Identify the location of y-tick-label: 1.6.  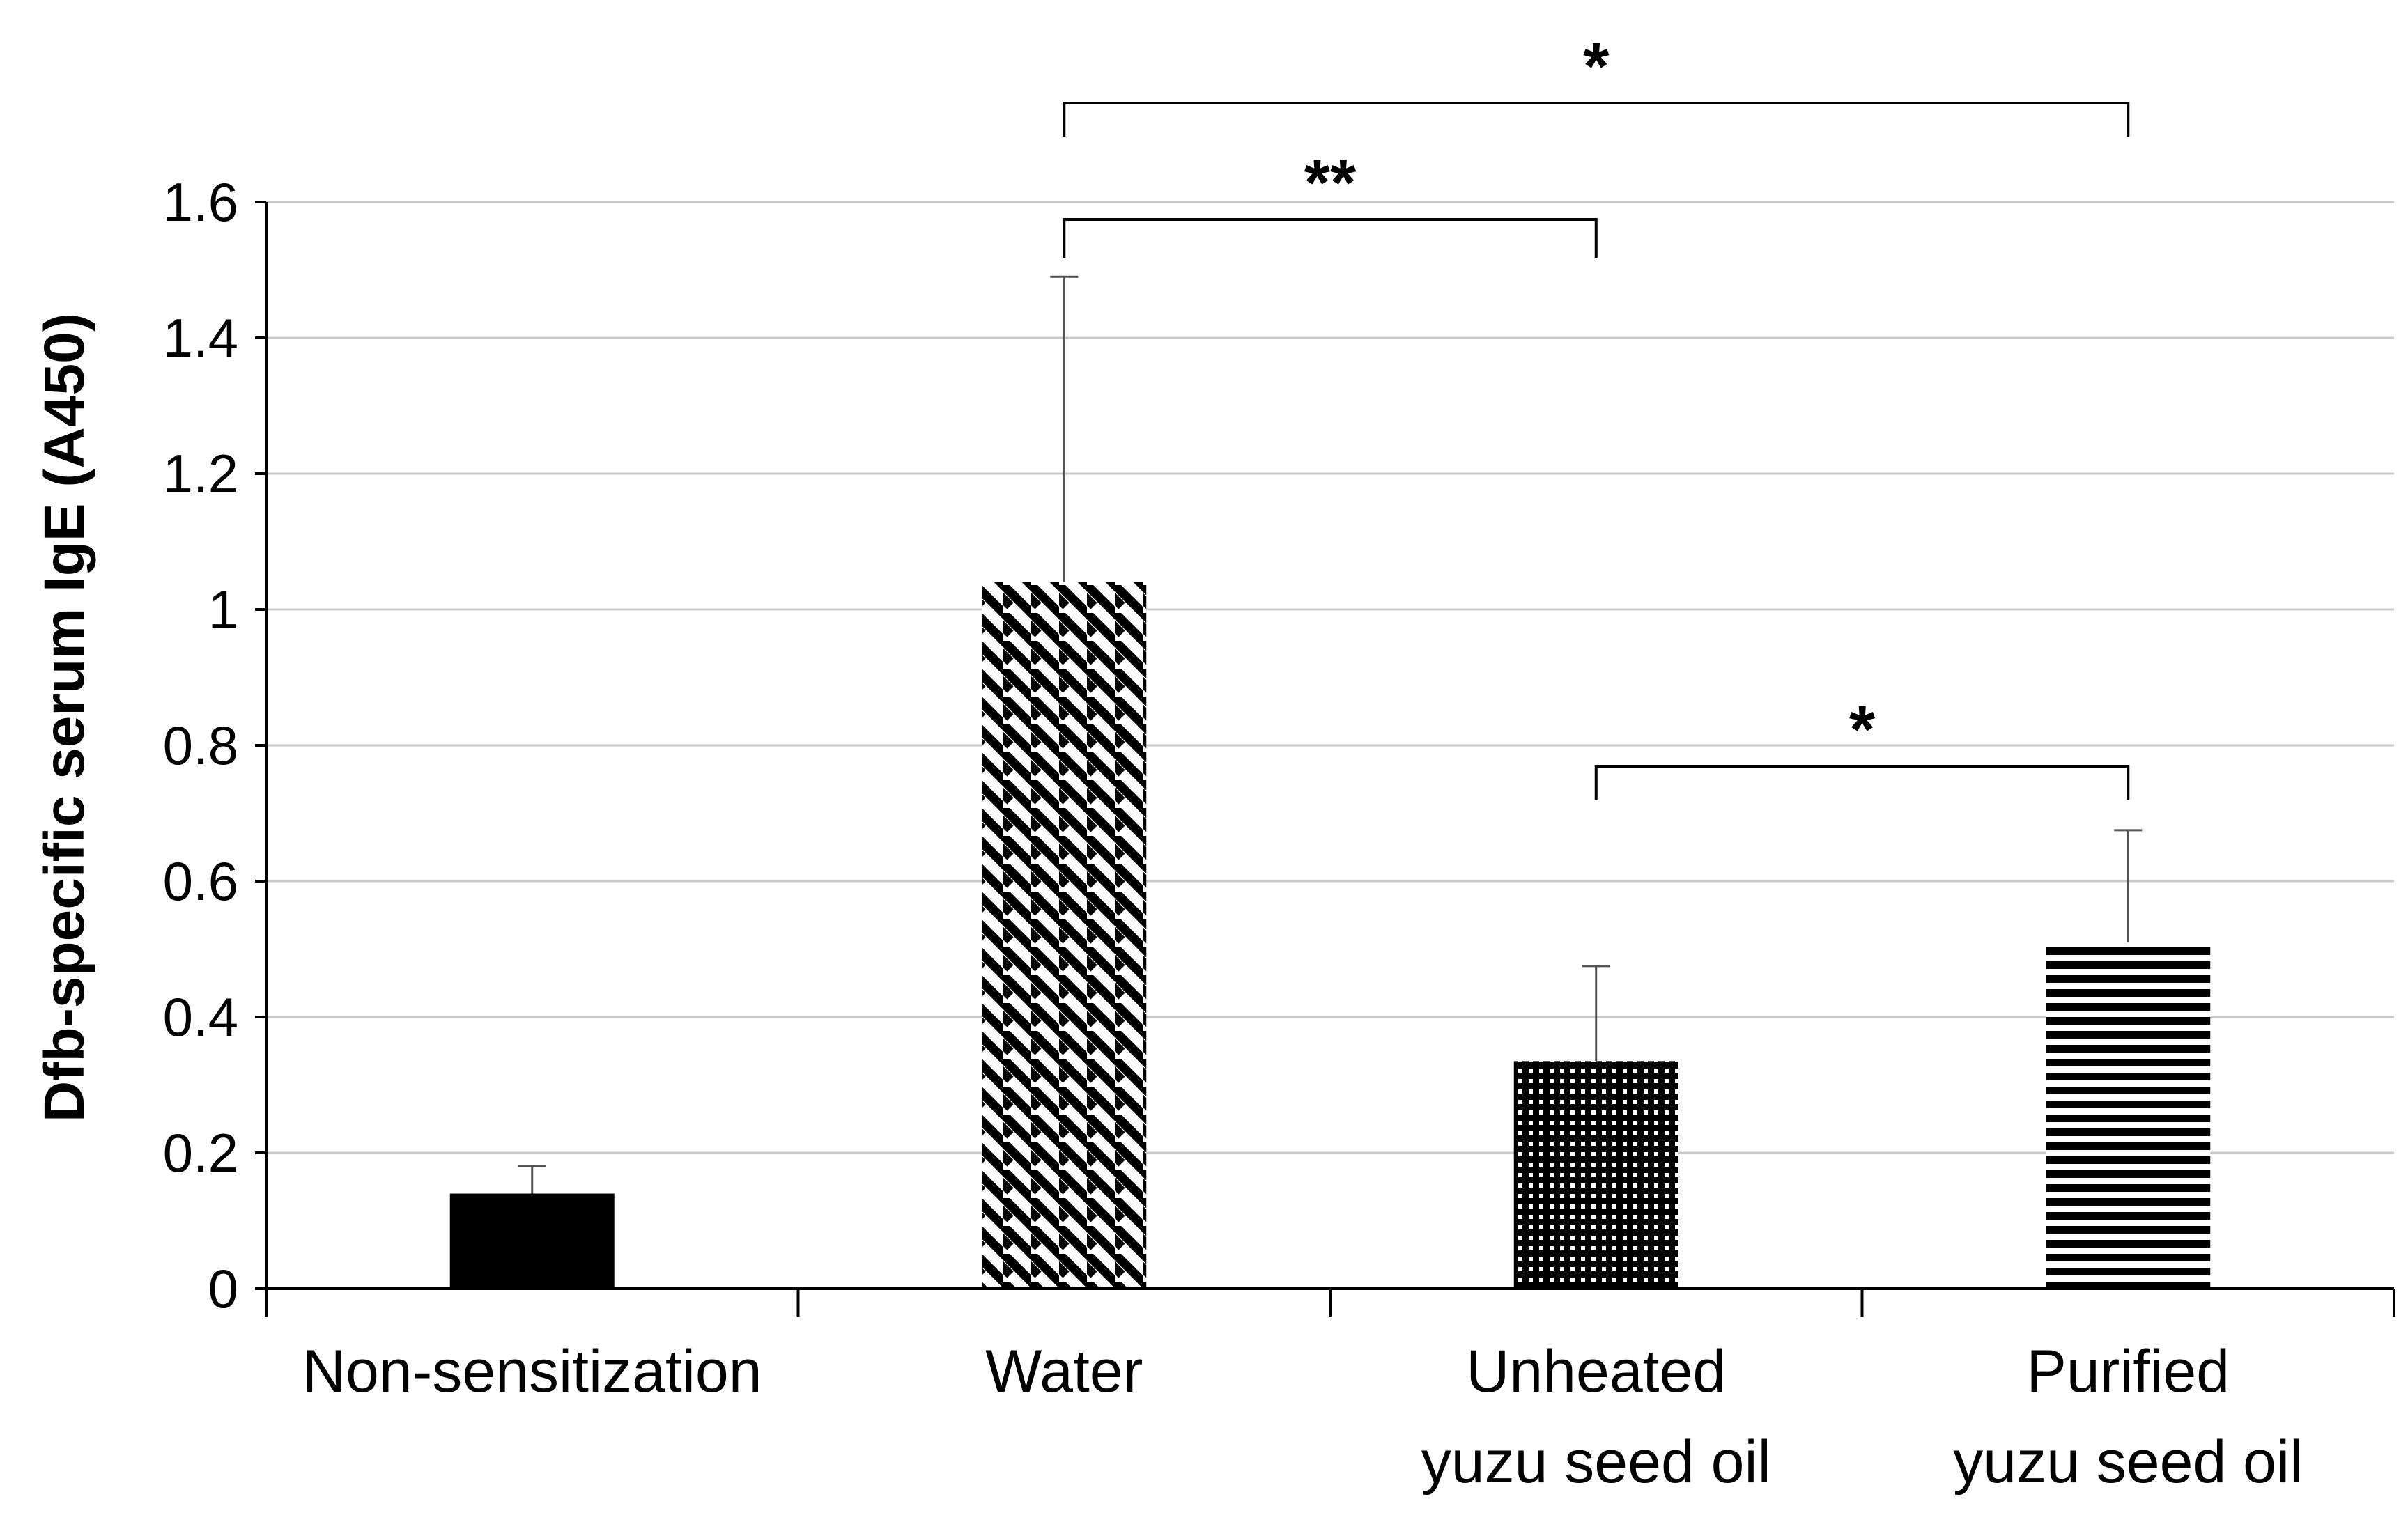
(200, 202).